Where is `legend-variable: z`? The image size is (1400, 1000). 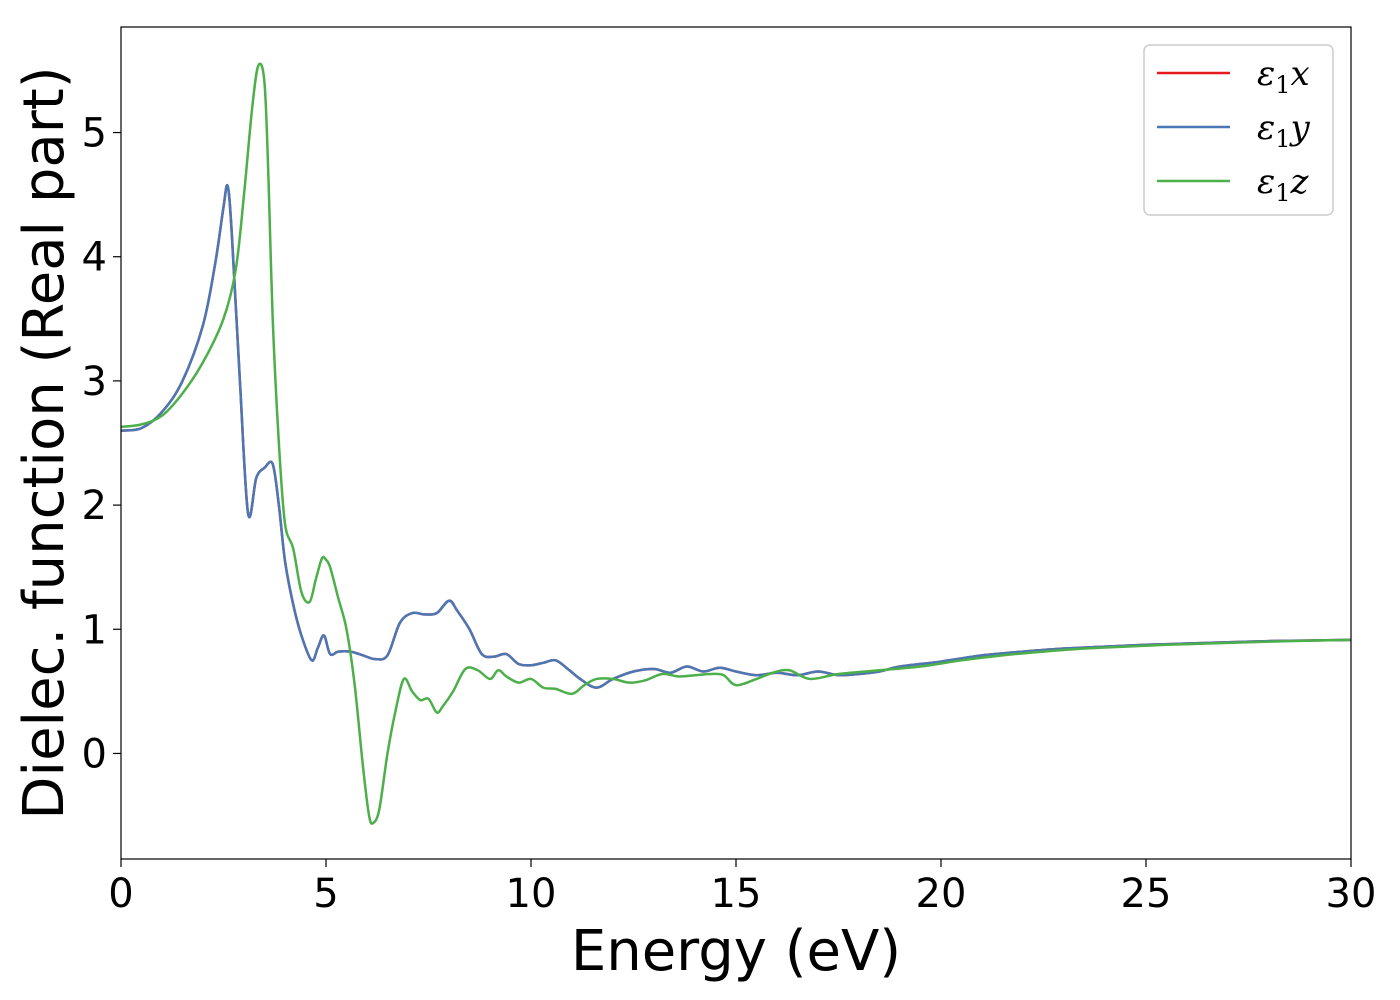 legend-variable: z is located at coordinates (1300, 182).